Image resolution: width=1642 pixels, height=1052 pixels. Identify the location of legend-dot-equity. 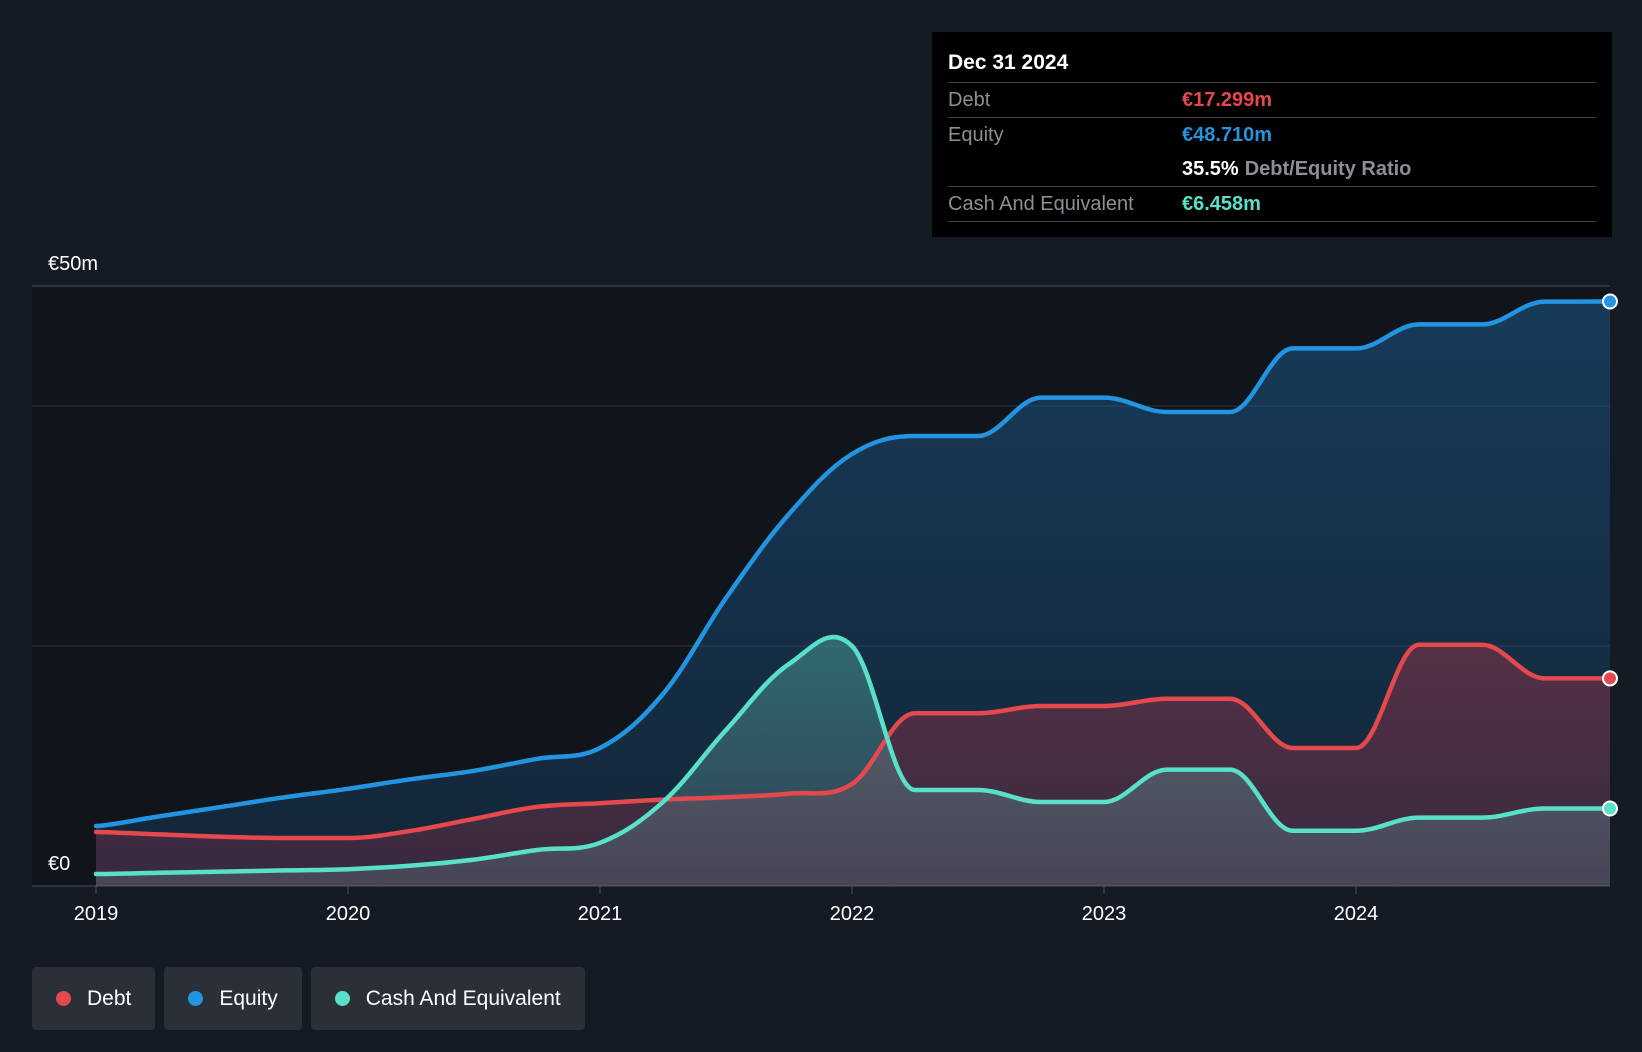
(196, 998).